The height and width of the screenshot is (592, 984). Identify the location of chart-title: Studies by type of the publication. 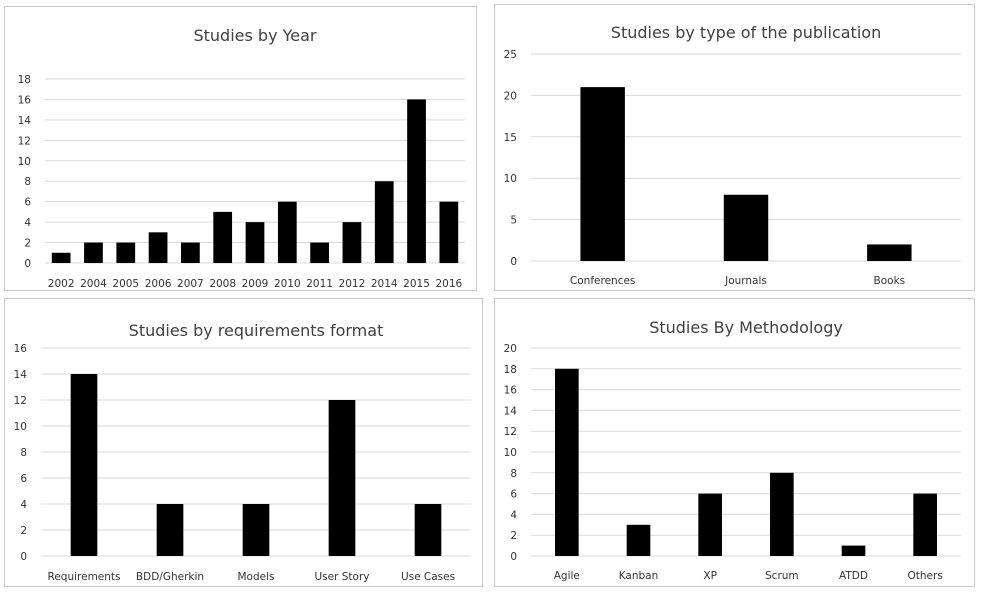
(746, 32).